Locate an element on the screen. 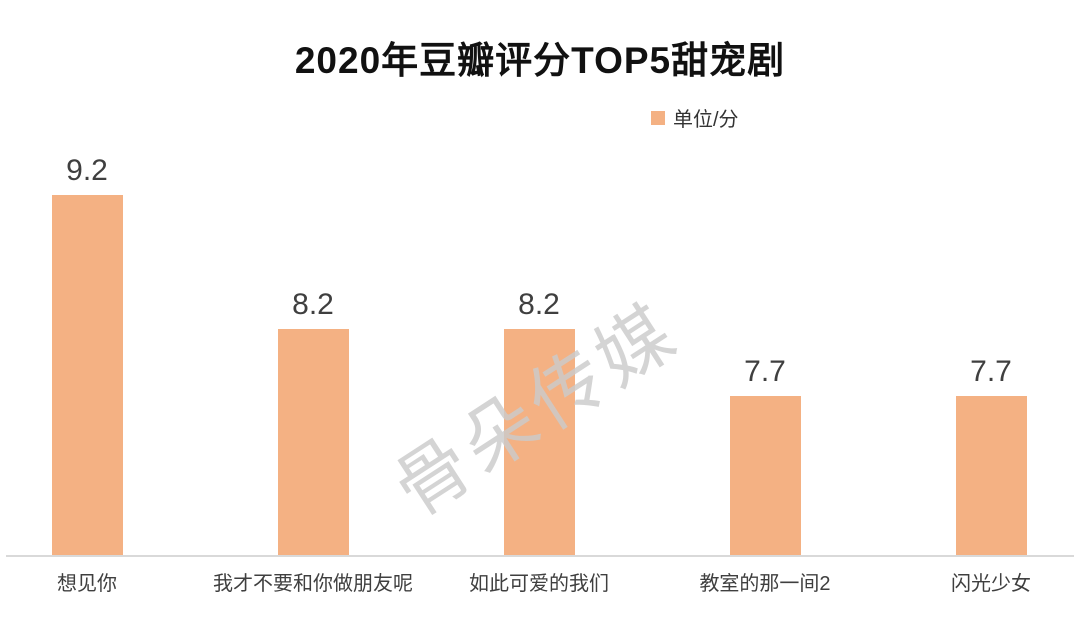  legend-swatch-icon is located at coordinates (658, 117).